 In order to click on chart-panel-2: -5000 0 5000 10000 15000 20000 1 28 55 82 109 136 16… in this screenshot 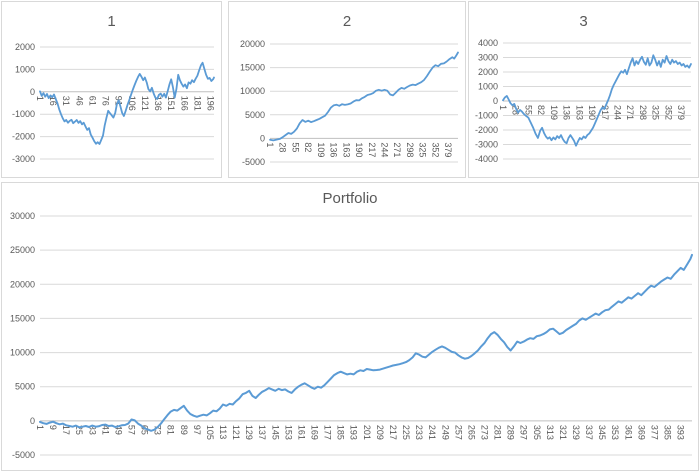, I will do `click(347, 89)`.